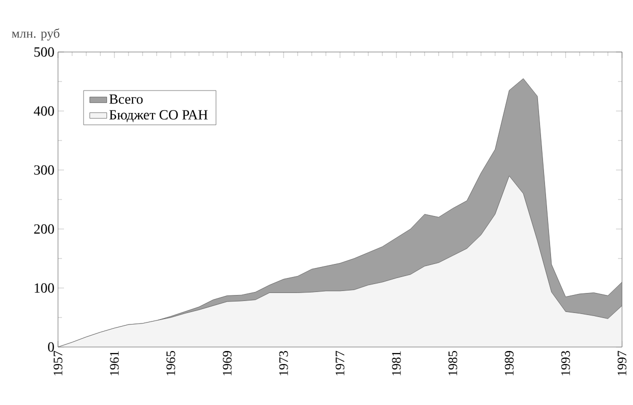 The width and height of the screenshot is (633, 405). Describe the element at coordinates (509, 363) in the screenshot. I see `x-tick-label: 1989` at that location.